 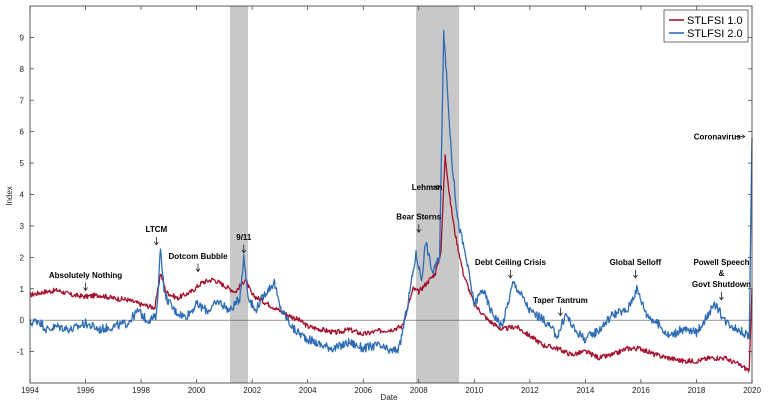 I want to click on x-tick-label-3: 2000, so click(x=197, y=390).